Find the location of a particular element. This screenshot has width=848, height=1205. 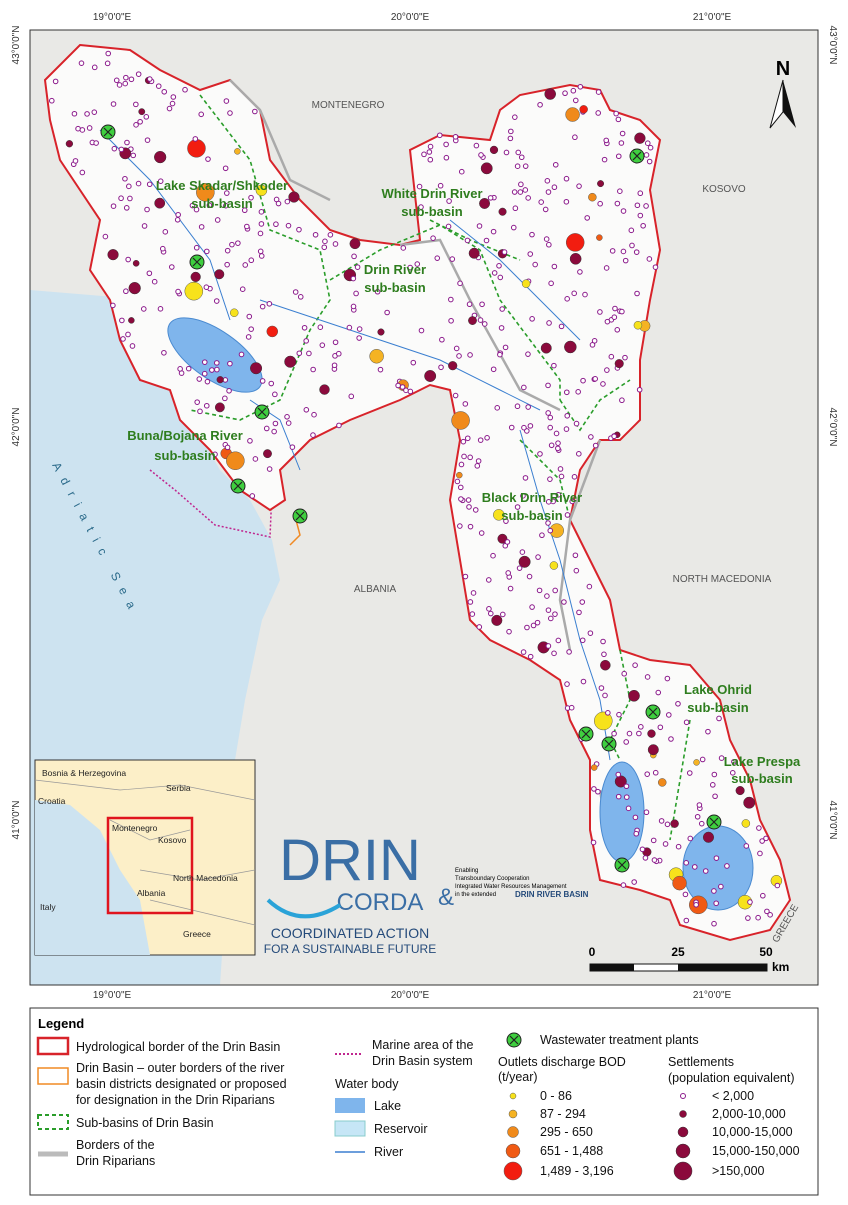

wwtp is located at coordinates (653, 712).